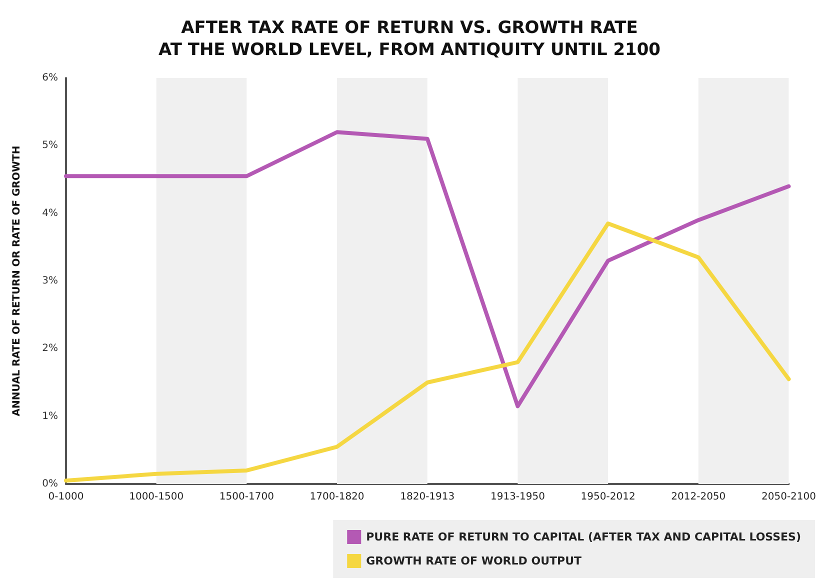 The width and height of the screenshot is (819, 586). What do you see at coordinates (584, 537) in the screenshot?
I see `legend-label: PURE RATE OF RETURN TO CAPITAL (AFTER TAX AND CAPITAL LOSSES)` at bounding box center [584, 537].